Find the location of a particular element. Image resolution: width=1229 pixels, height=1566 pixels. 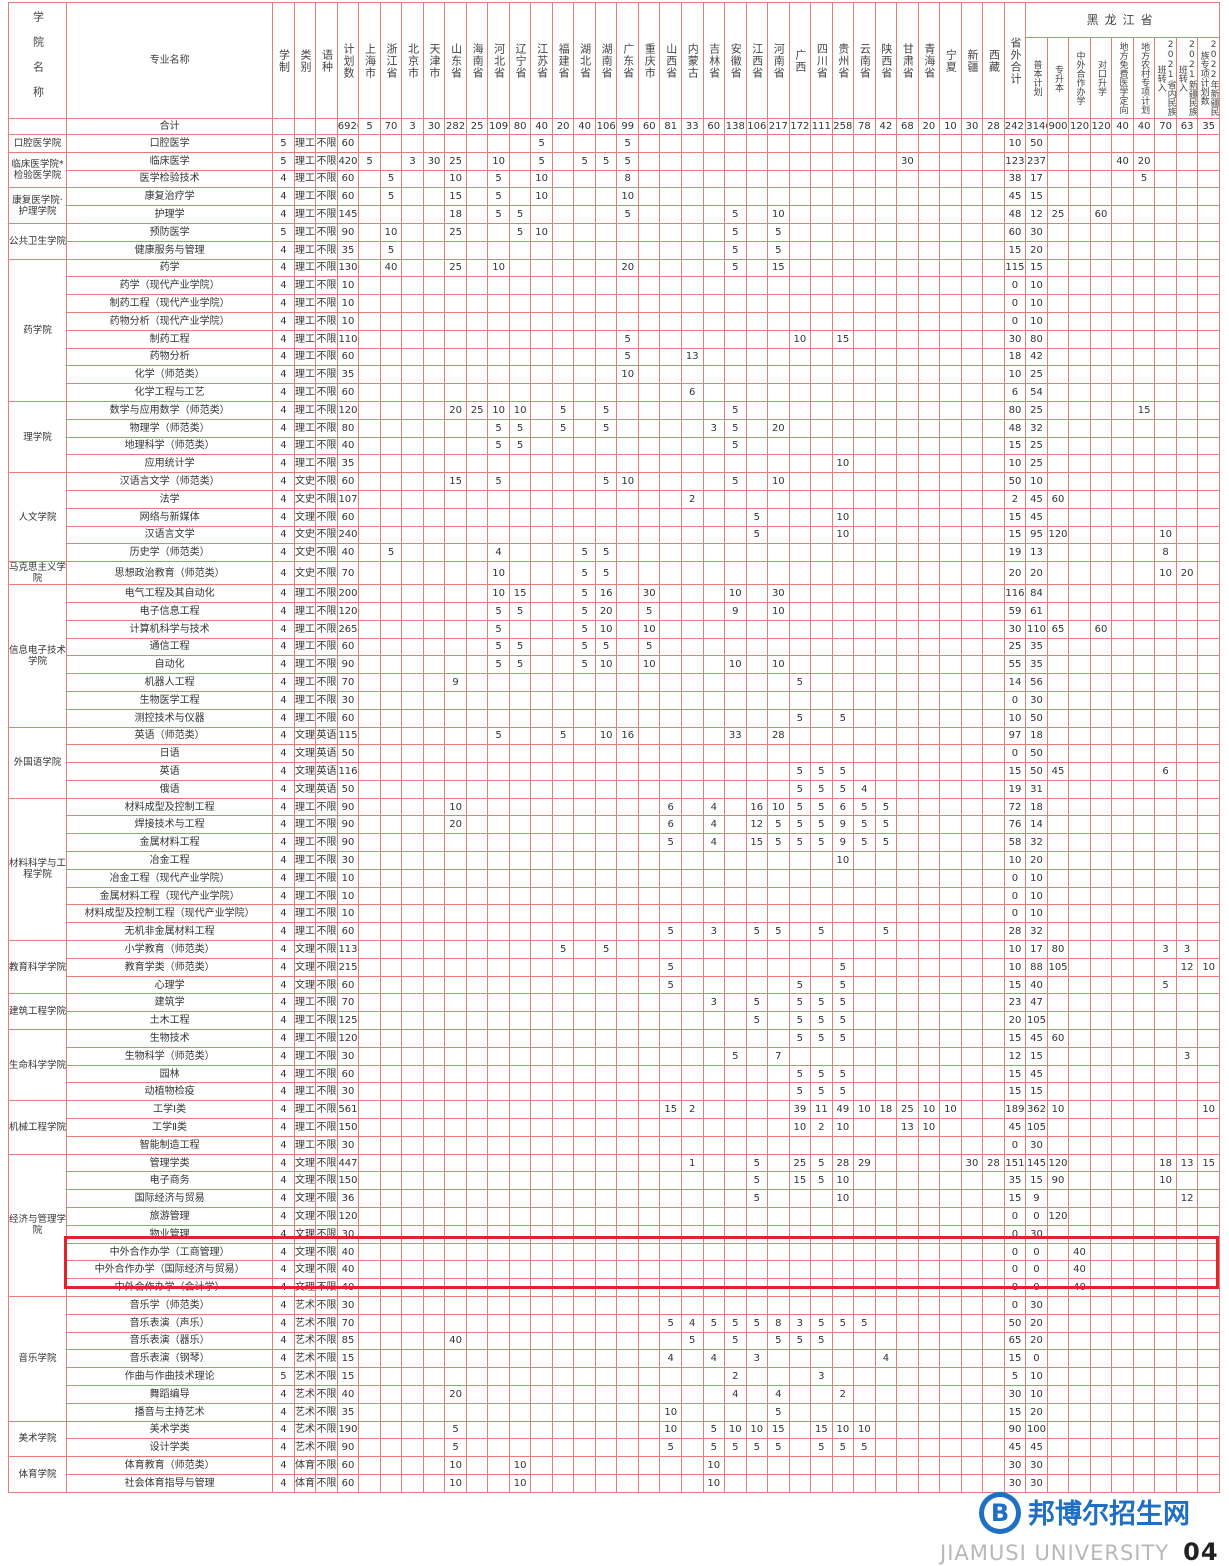

cell-value: 20 is located at coordinates (455, 1394).